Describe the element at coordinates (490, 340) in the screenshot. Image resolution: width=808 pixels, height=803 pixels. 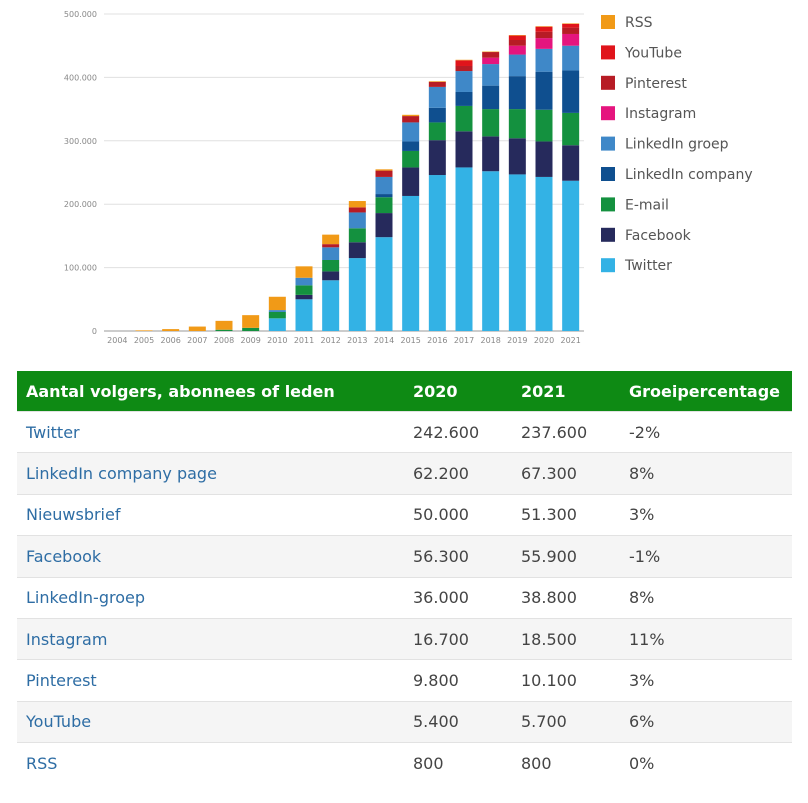
I see `x-tick-label: 2018` at that location.